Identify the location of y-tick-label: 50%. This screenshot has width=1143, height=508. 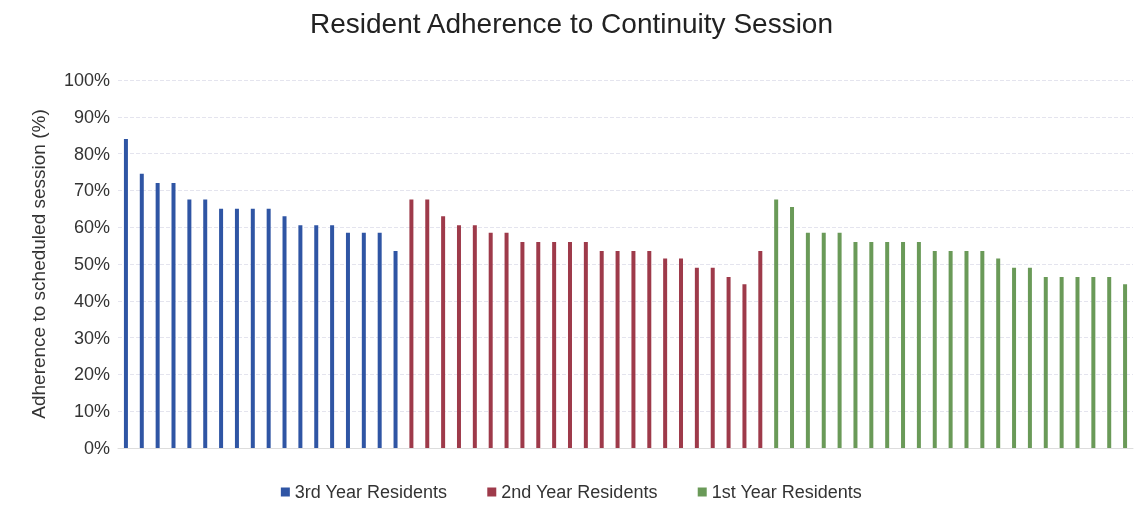
(91, 264).